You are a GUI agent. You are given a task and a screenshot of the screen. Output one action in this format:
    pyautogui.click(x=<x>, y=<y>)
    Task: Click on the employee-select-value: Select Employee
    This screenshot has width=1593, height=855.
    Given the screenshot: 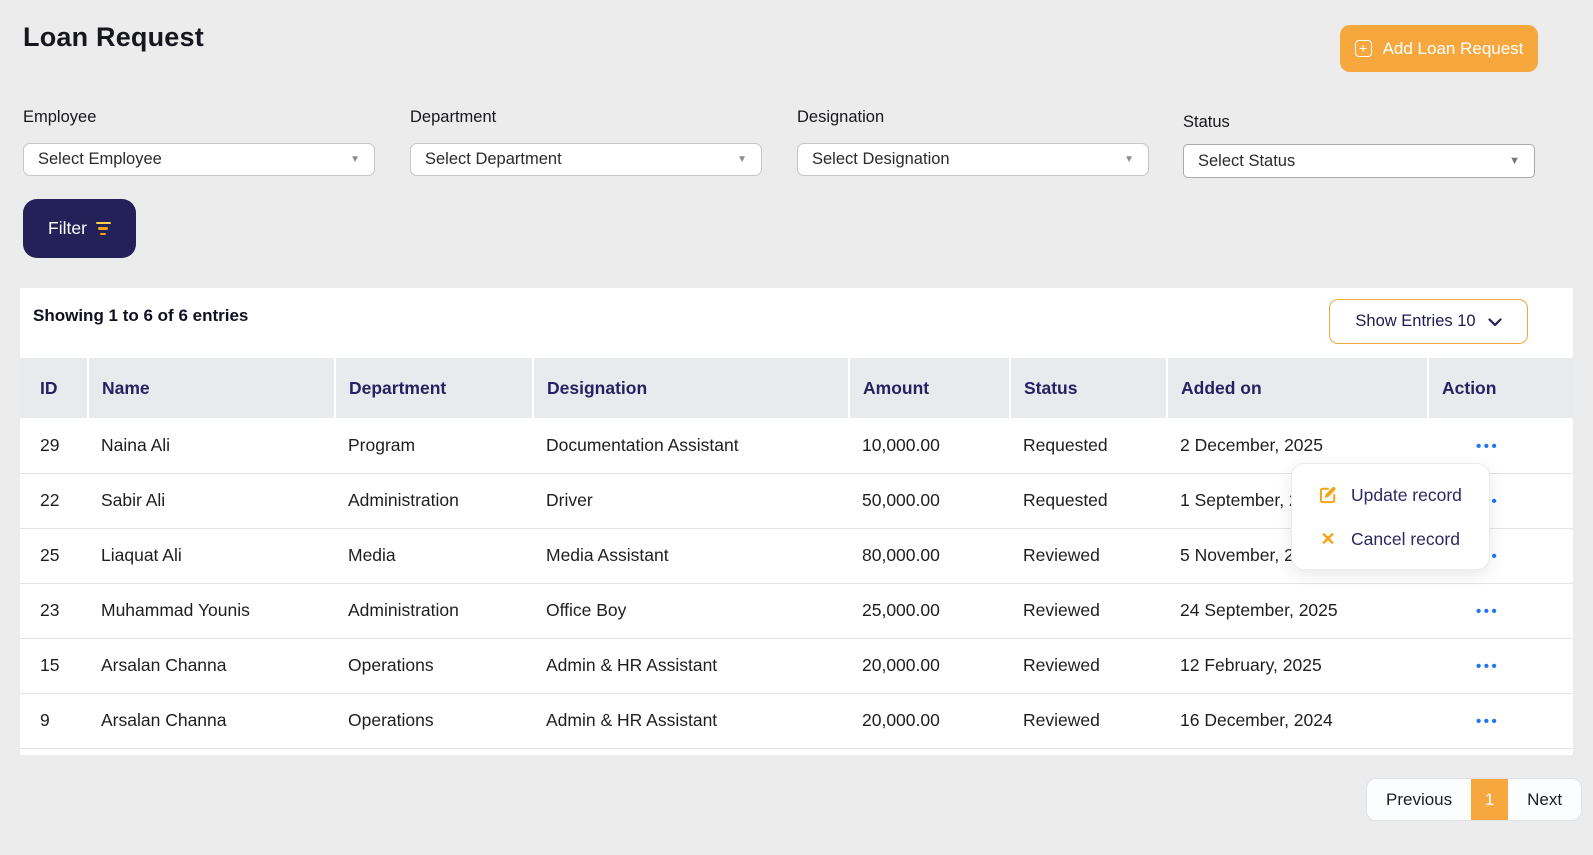 What is the action you would take?
    pyautogui.click(x=100, y=159)
    